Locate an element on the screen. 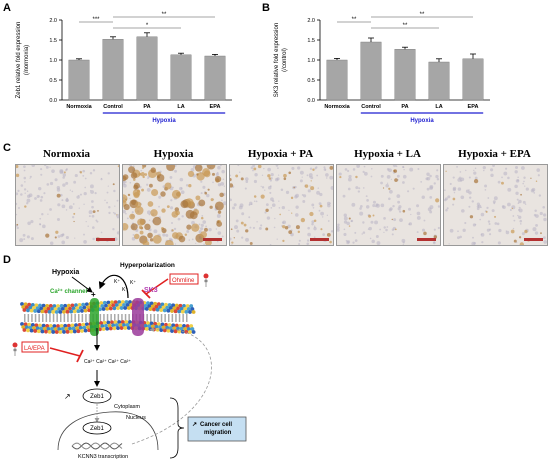  hypoxia-group-label: Hypoxia is located at coordinates (422, 121).